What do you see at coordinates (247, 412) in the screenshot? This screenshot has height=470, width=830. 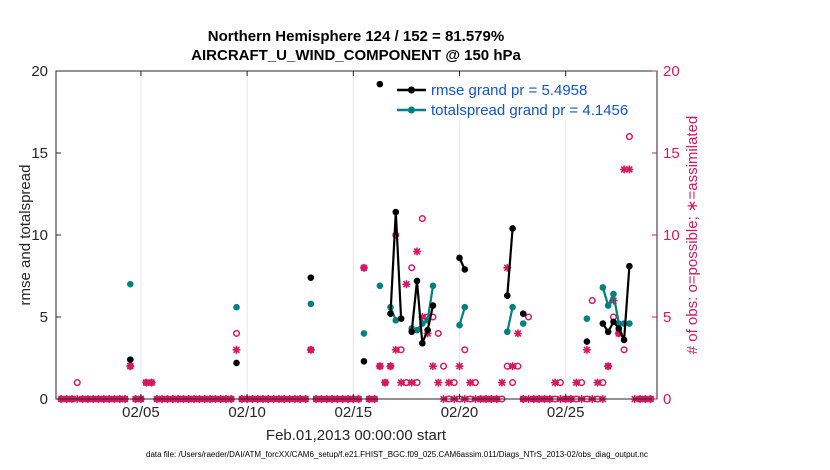 I see `x-tick-label: 02/10` at bounding box center [247, 412].